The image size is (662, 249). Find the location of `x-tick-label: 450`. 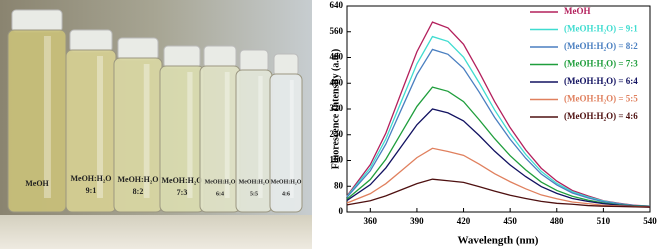

x-tick-label: 450 is located at coordinates (510, 221).